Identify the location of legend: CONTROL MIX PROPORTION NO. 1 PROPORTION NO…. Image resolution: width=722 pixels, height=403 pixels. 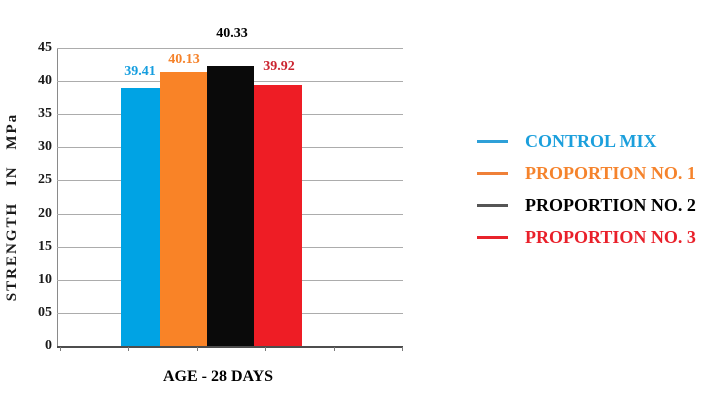
(599, 189).